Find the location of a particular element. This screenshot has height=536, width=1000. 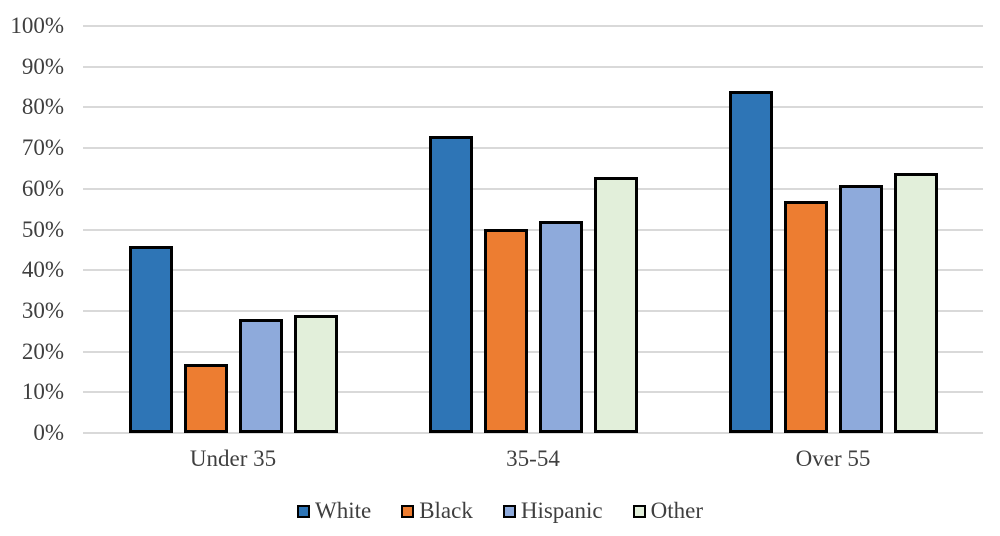

y-axis-tick-label-100: 100% is located at coordinates (37, 25).